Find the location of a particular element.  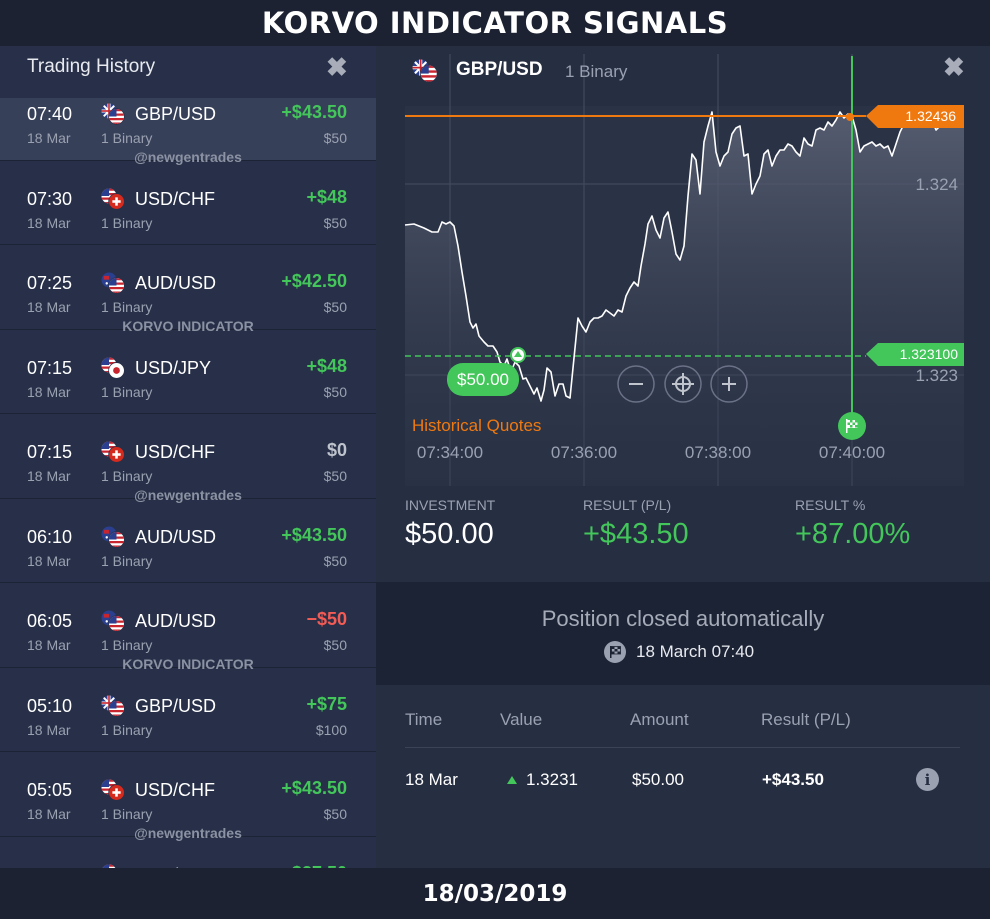

trade-time: 06:05 is located at coordinates (50, 621).